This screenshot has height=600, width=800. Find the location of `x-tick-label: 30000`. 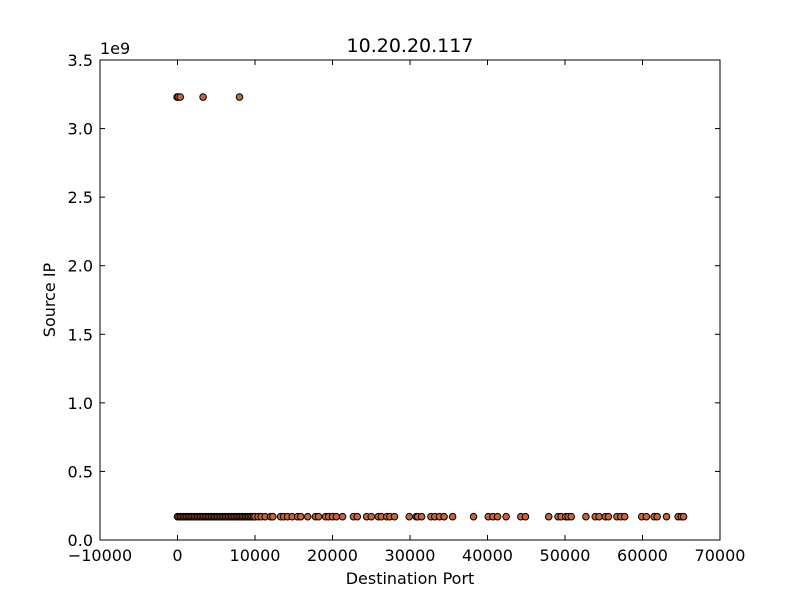

x-tick-label: 30000 is located at coordinates (410, 555).